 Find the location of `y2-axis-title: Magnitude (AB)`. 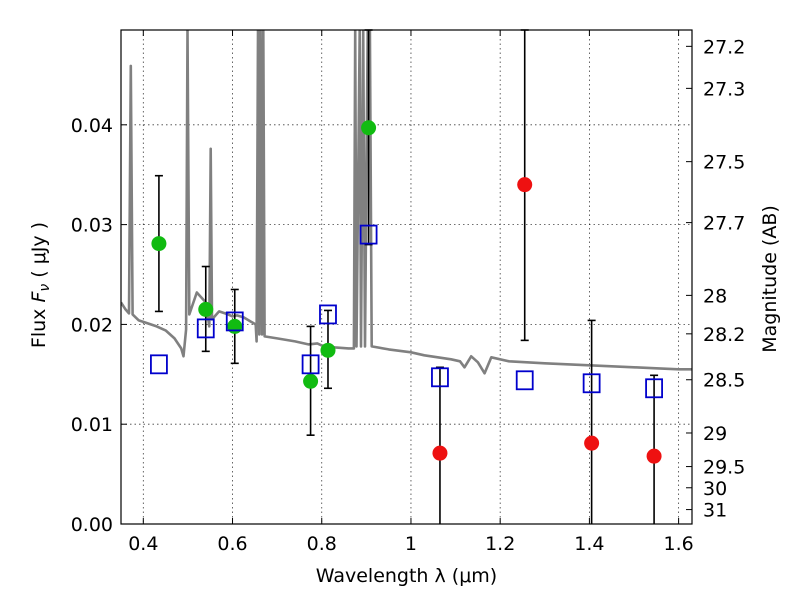

y2-axis-title: Magnitude (AB) is located at coordinates (770, 279).